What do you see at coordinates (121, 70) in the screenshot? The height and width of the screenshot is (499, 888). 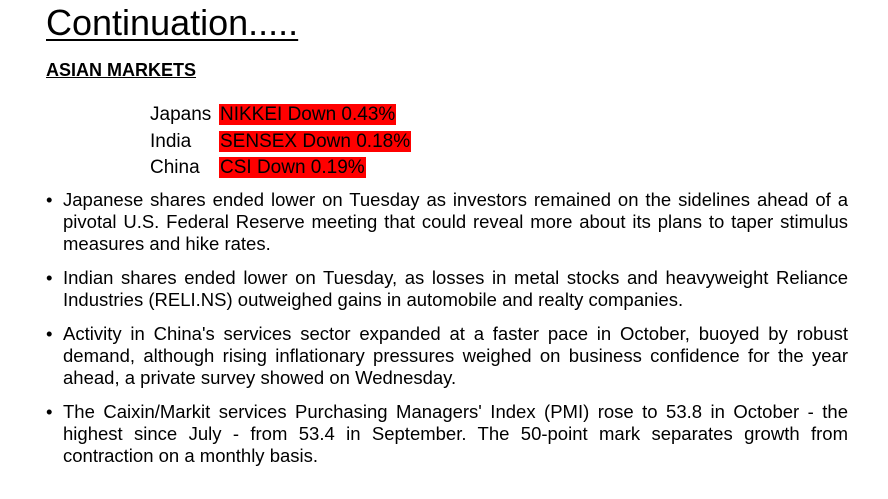 I see `section-heading: ASIAN MARKETS` at bounding box center [121, 70].